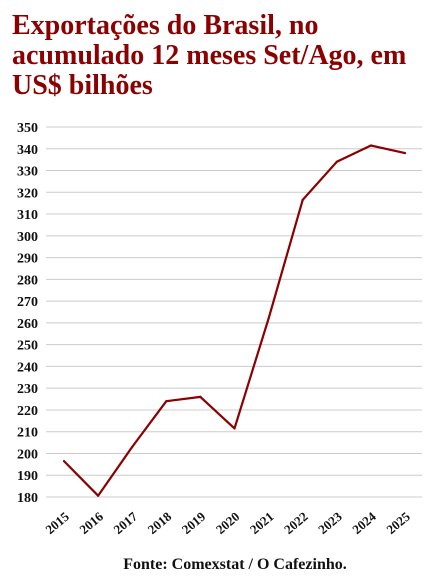 This screenshot has width=438, height=587. Describe the element at coordinates (27, 367) in the screenshot. I see `y-tick-label: 240` at that location.